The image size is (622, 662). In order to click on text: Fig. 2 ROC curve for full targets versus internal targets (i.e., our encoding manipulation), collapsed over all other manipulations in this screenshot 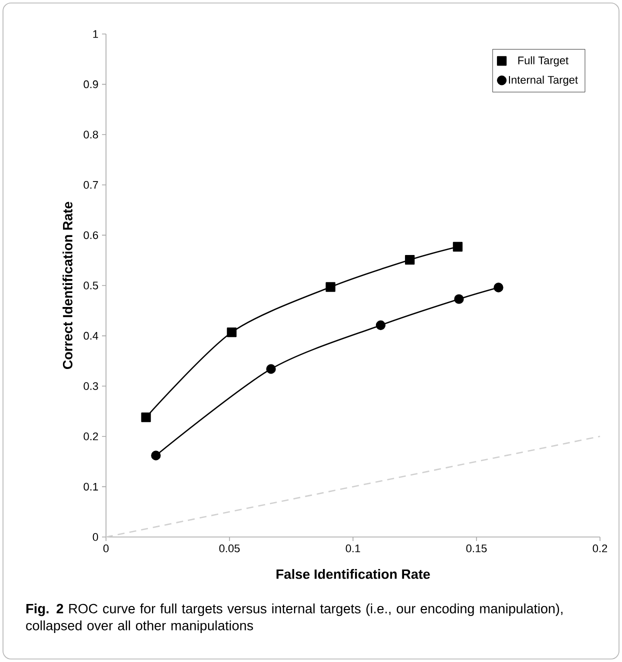, I will do `click(294, 618)`.